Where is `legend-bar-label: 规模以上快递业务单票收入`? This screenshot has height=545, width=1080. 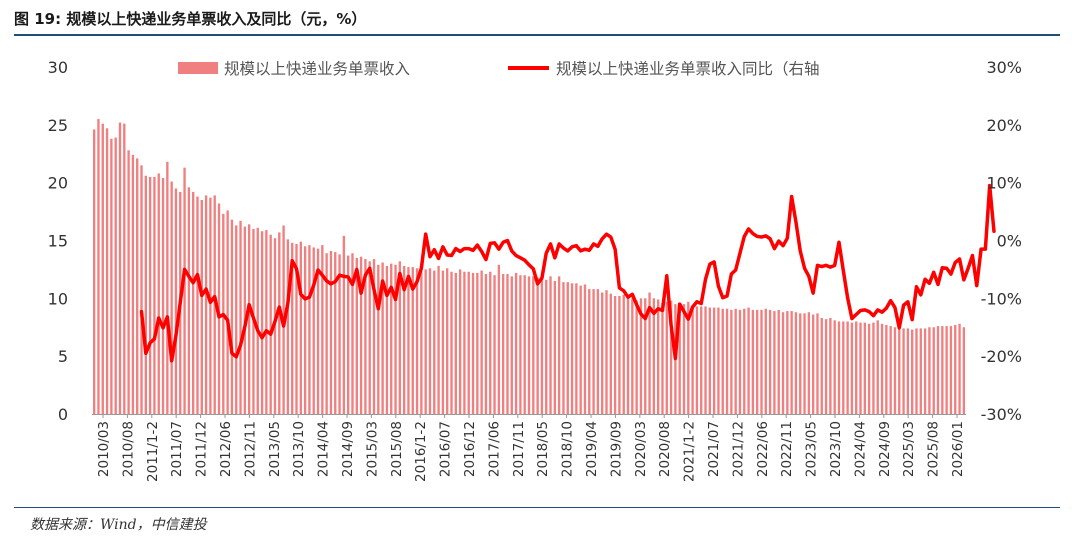
legend-bar-label: 规模以上快递业务单票收入 is located at coordinates (317, 69).